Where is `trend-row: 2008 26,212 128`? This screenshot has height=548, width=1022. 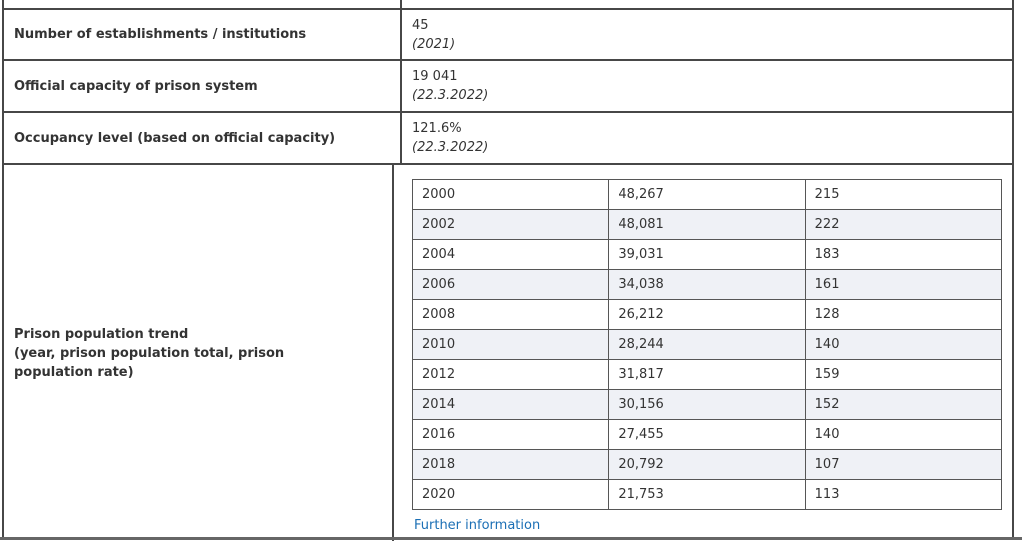
trend-row: 2008 26,212 128 is located at coordinates (707, 314).